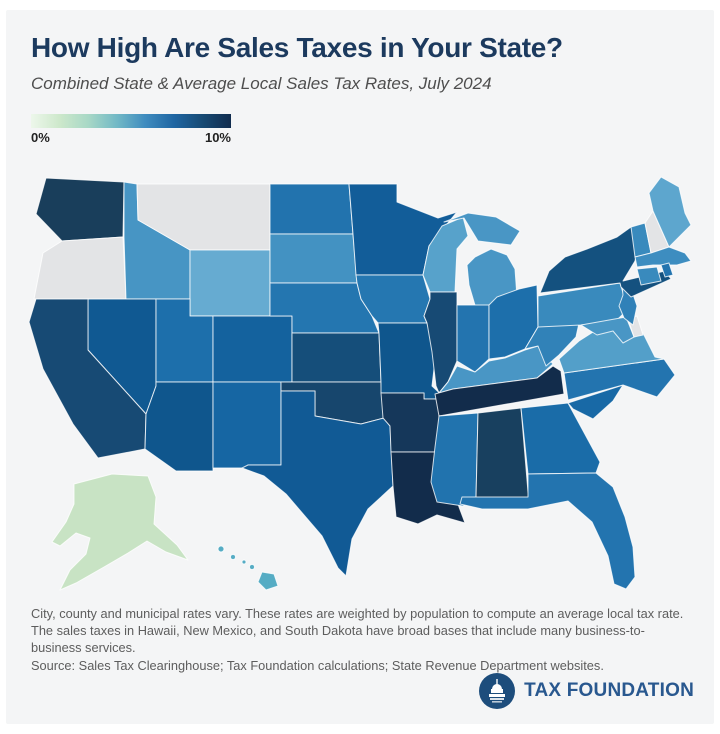  I want to click on state-kansas, so click(336, 357).